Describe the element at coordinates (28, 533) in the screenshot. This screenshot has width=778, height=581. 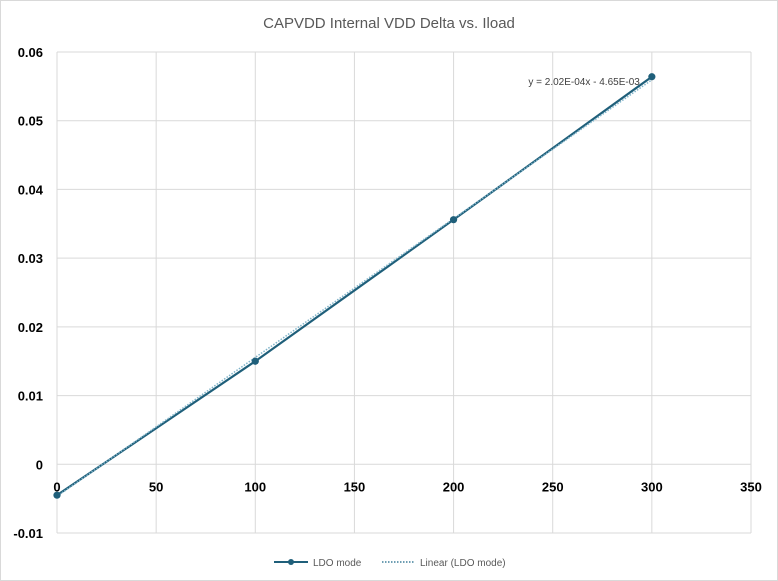
I see `y-tick-label: -0.01` at that location.